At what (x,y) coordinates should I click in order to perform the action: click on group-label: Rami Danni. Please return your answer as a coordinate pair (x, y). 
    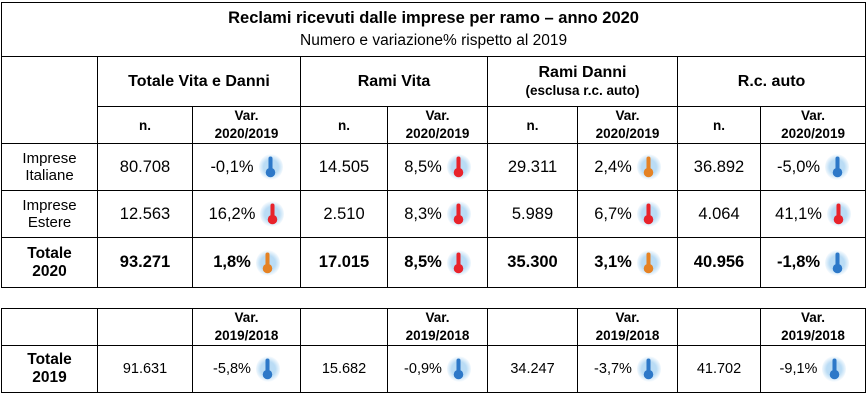
    Looking at the image, I should click on (582, 73).